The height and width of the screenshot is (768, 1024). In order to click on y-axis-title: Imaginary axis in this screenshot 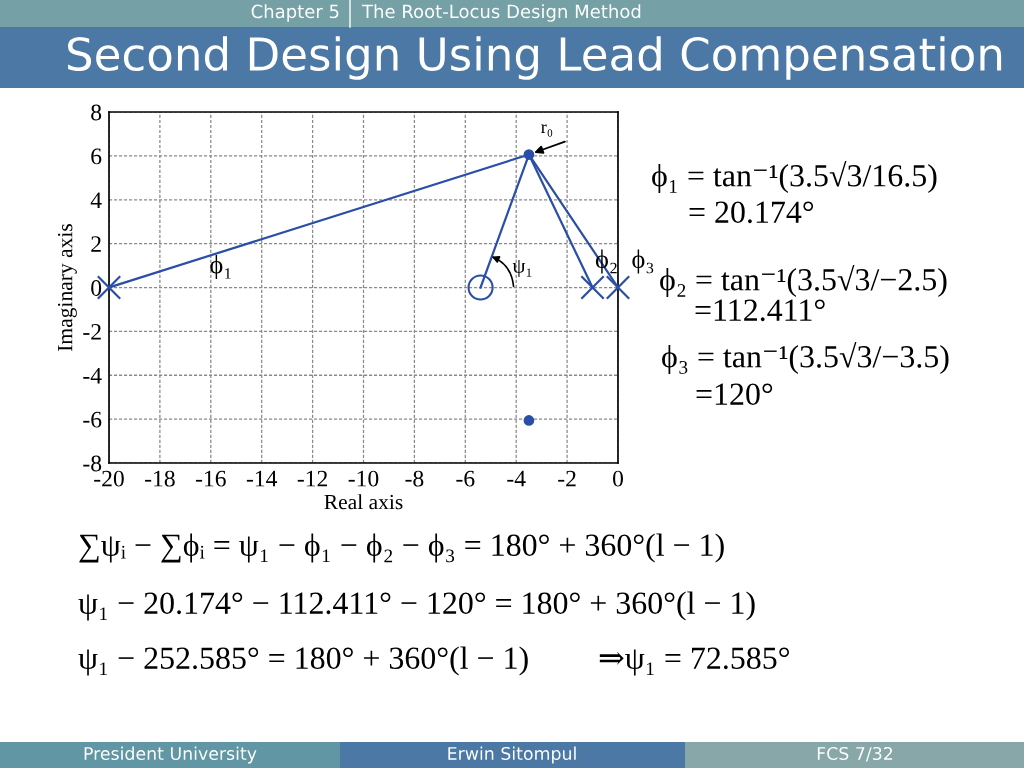, I will do `click(67, 287)`.